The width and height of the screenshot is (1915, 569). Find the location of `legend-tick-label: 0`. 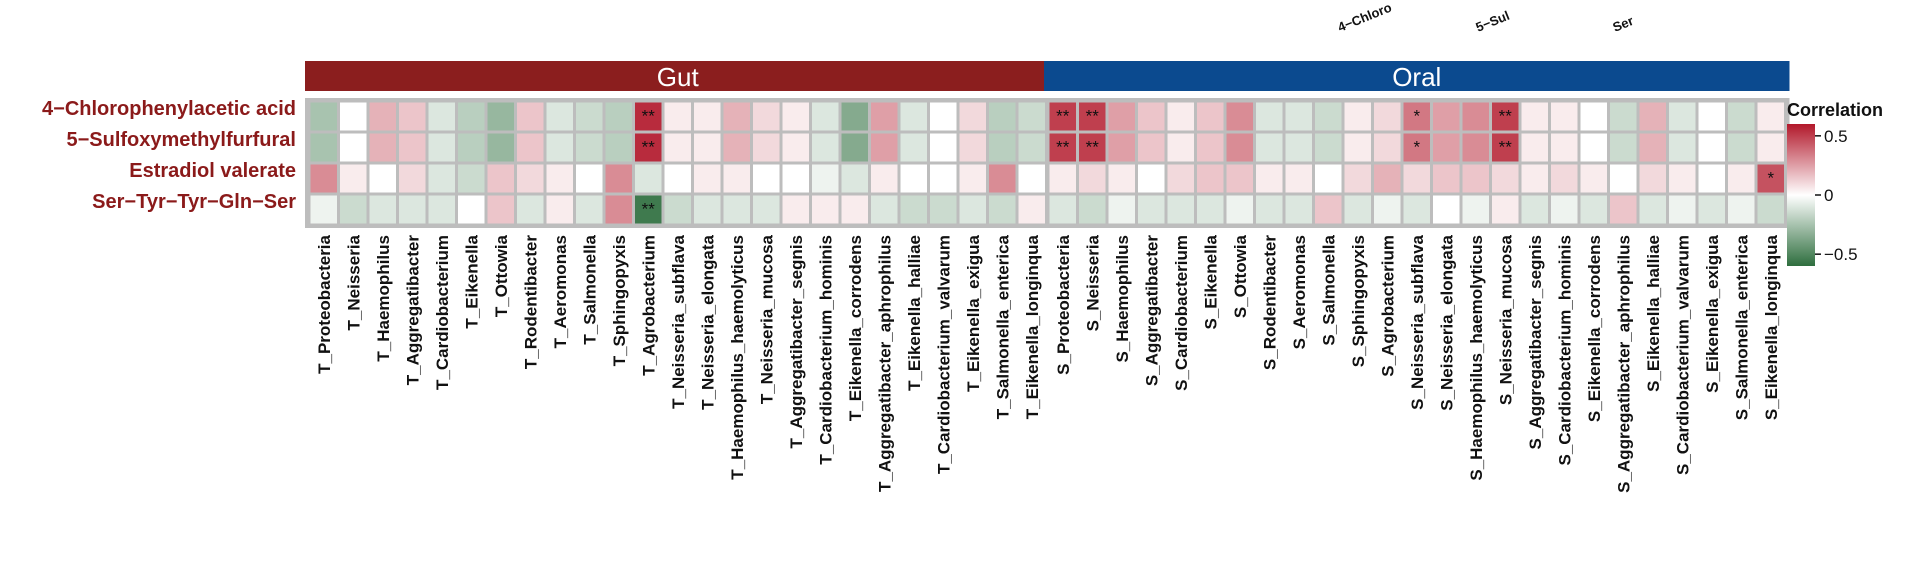

legend-tick-label: 0 is located at coordinates (1828, 195).